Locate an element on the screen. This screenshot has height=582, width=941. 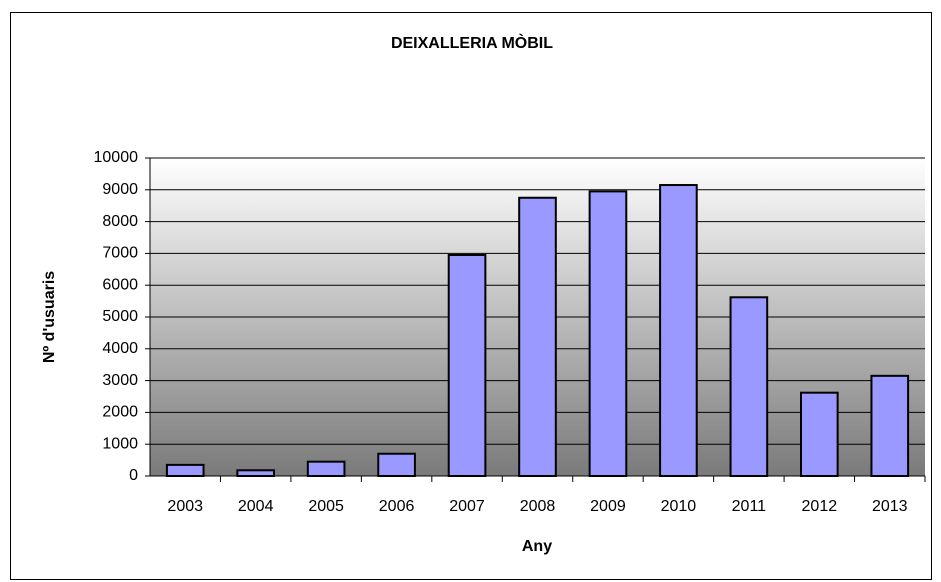
y-tick-label: 5000 is located at coordinates (120, 316).